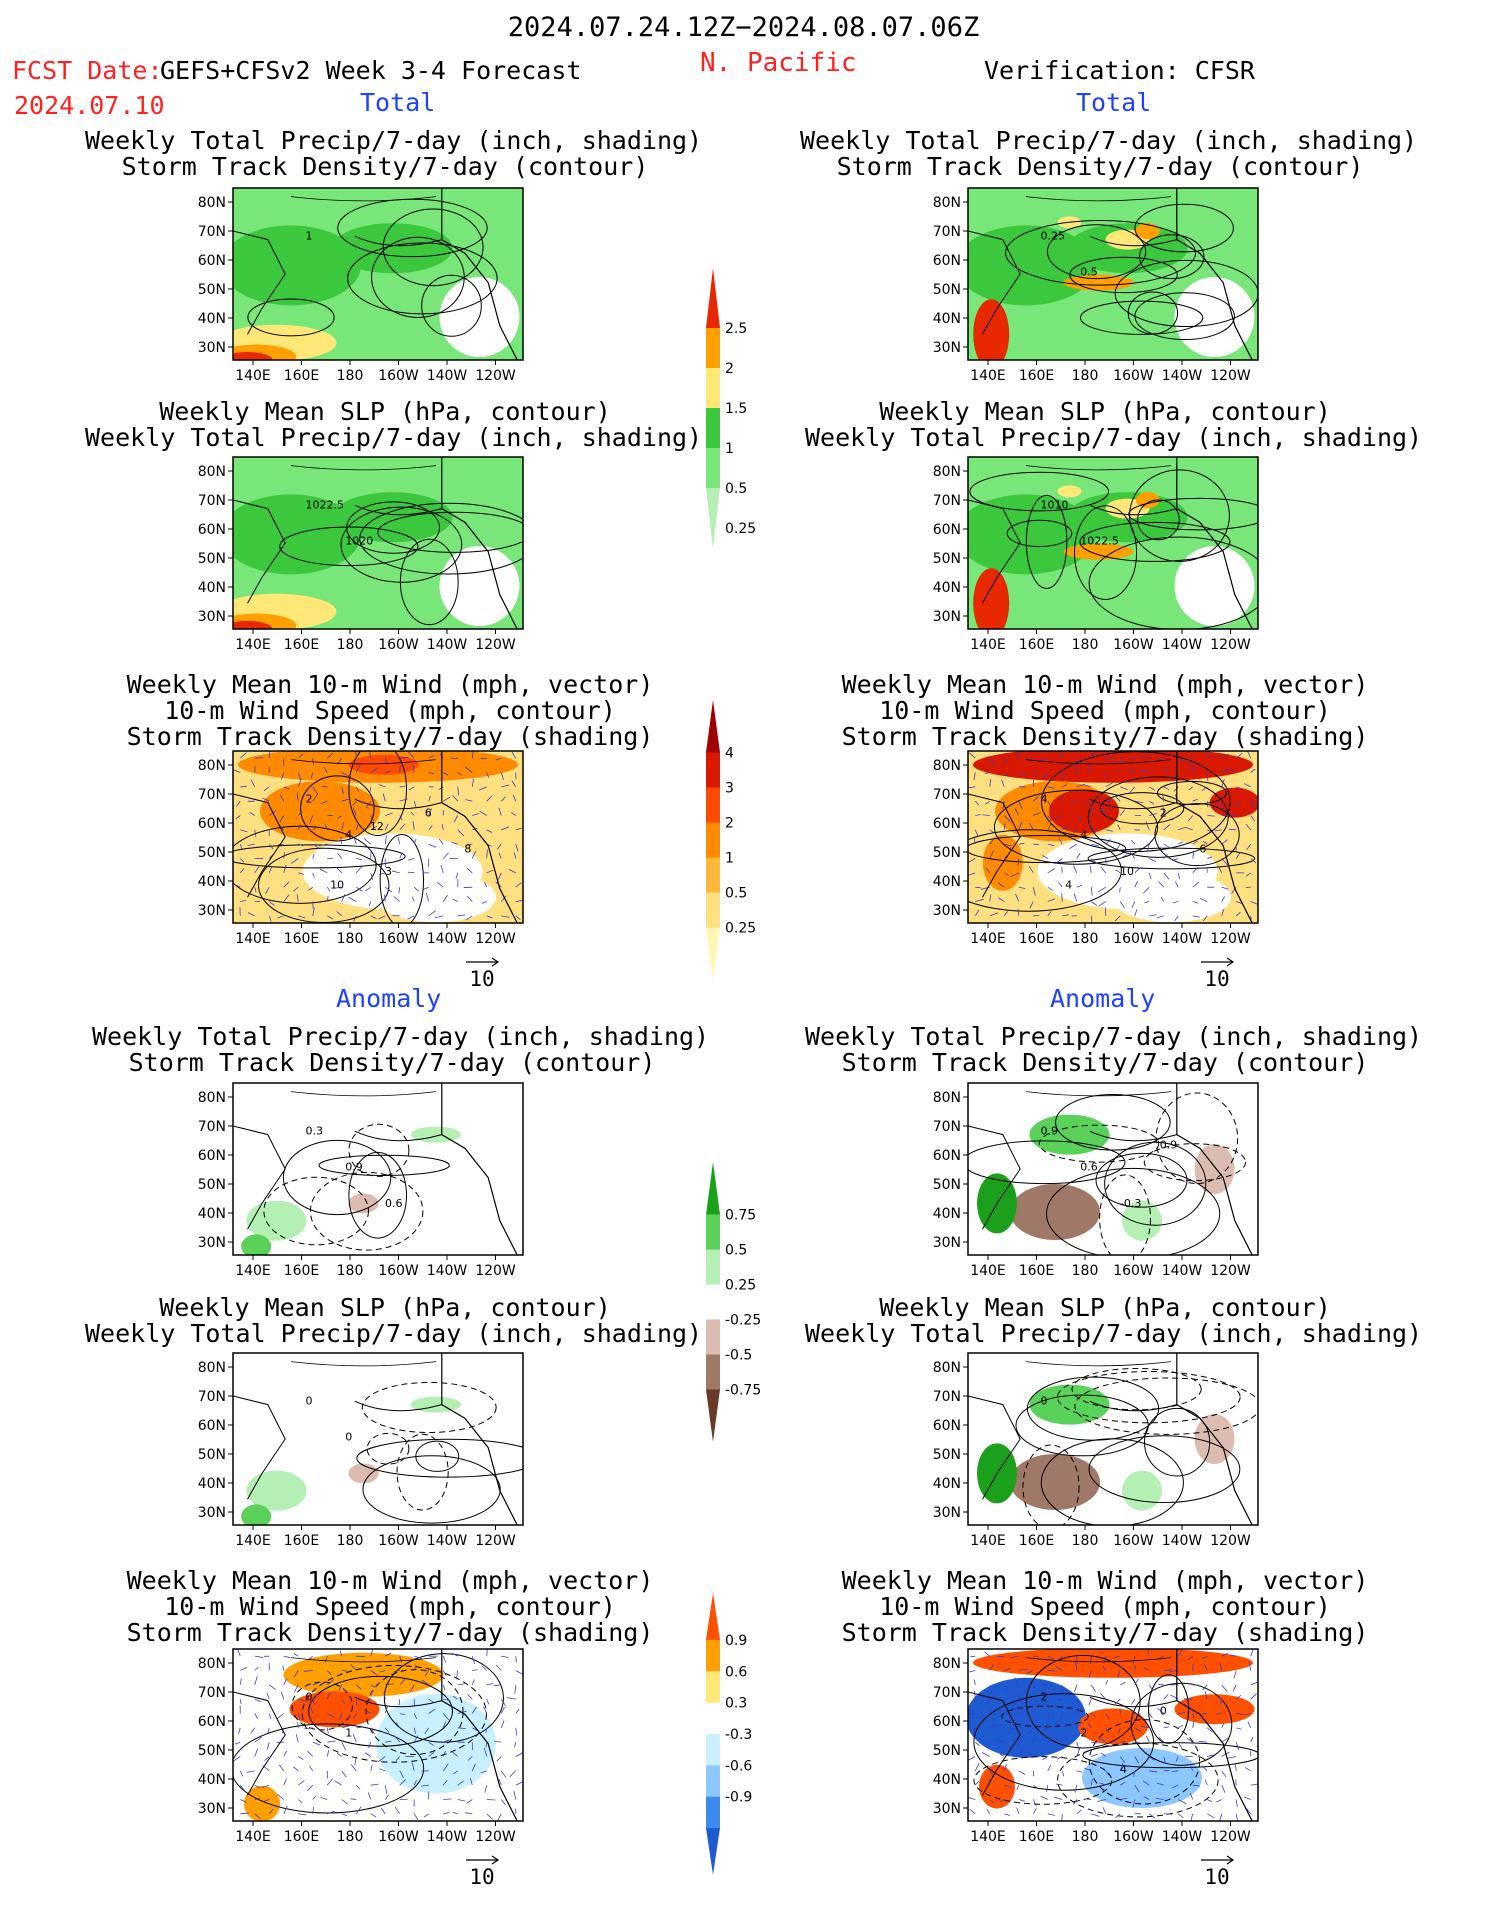 This screenshot has width=1487, height=1925. Describe the element at coordinates (740, 1216) in the screenshot. I see `colorbar-level-label: 0.75` at that location.